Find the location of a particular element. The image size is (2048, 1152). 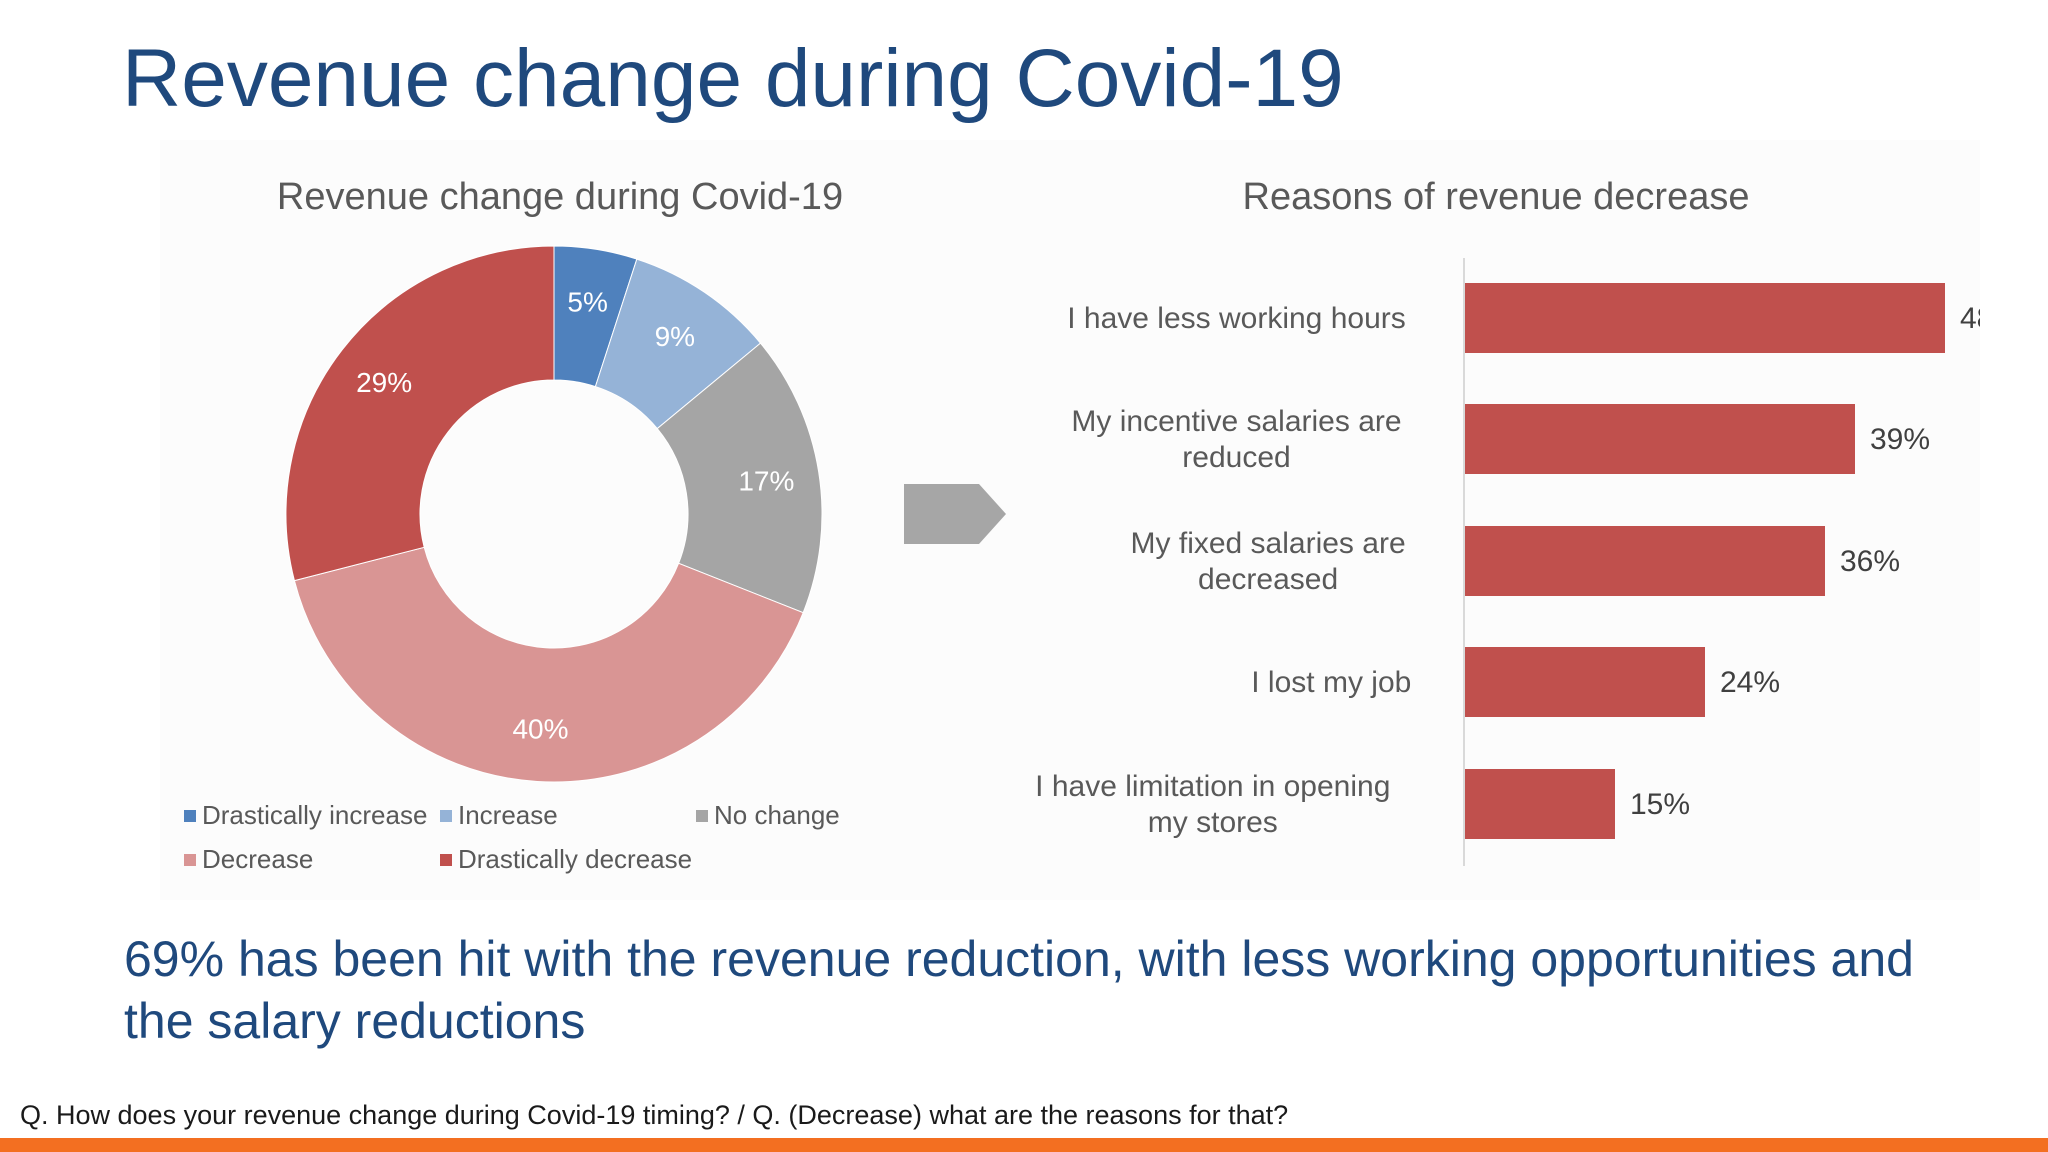

bar-data-label: 48% is located at coordinates (1970, 318).